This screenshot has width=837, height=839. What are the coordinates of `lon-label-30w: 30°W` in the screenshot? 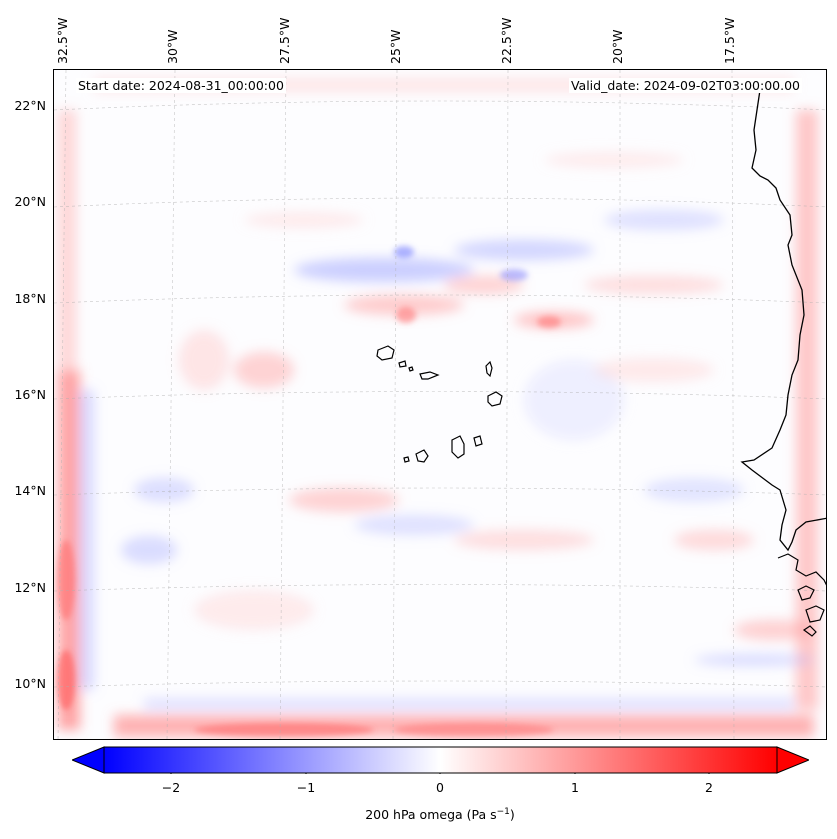 It's located at (172, 46).